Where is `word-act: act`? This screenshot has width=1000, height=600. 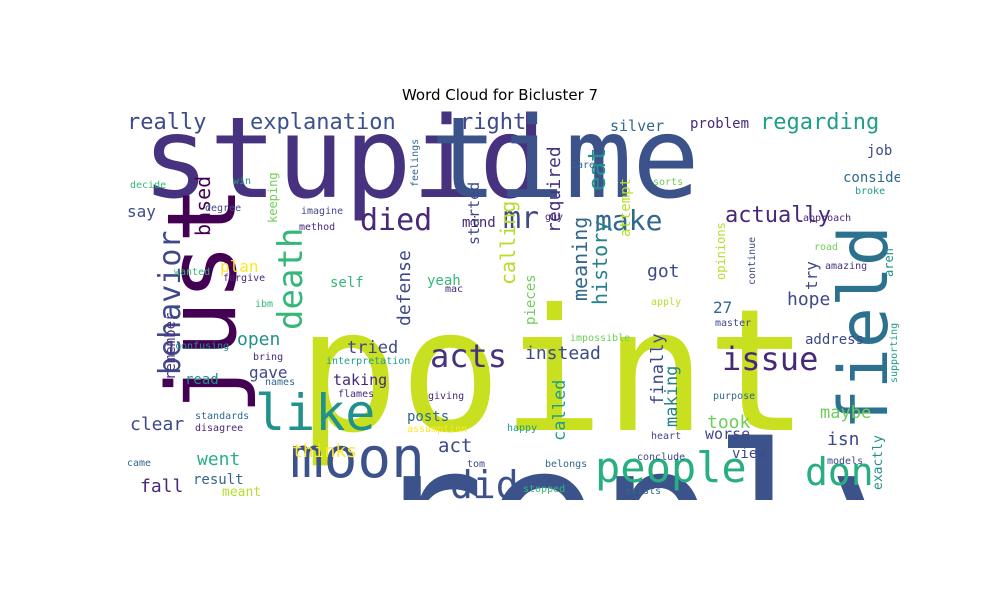 word-act: act is located at coordinates (455, 446).